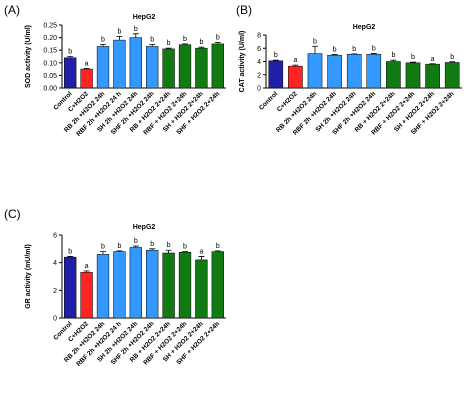 Image resolution: width=469 pixels, height=401 pixels. I want to click on y-axis-label: SOD activity (U/ml), so click(28, 56).